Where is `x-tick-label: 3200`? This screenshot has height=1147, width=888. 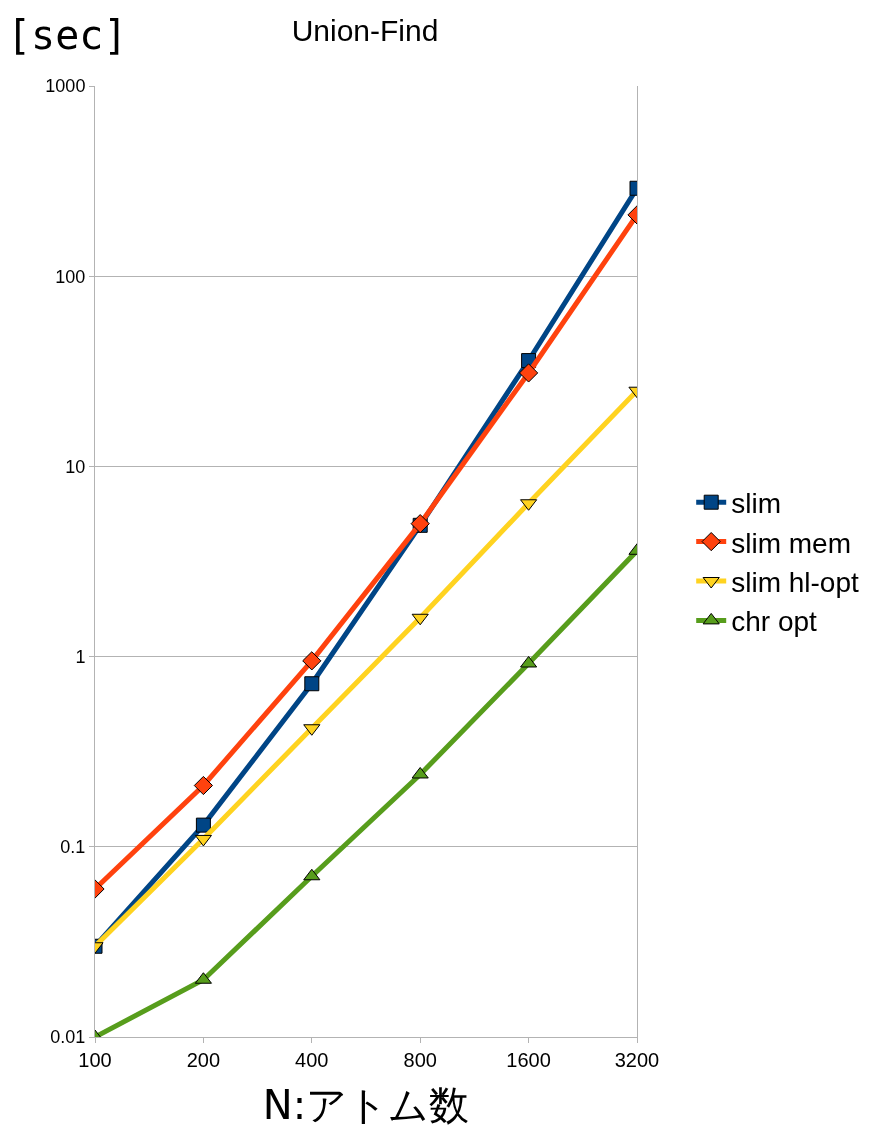 x-tick-label: 3200 is located at coordinates (637, 1060).